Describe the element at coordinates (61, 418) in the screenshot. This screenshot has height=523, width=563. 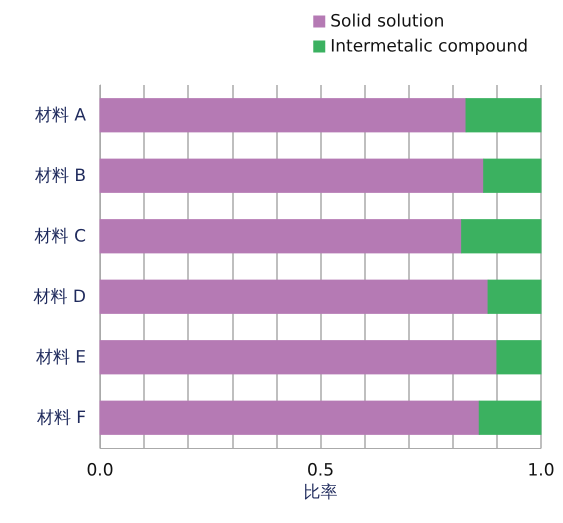
I see `y-tick-label: 材料 F` at that location.